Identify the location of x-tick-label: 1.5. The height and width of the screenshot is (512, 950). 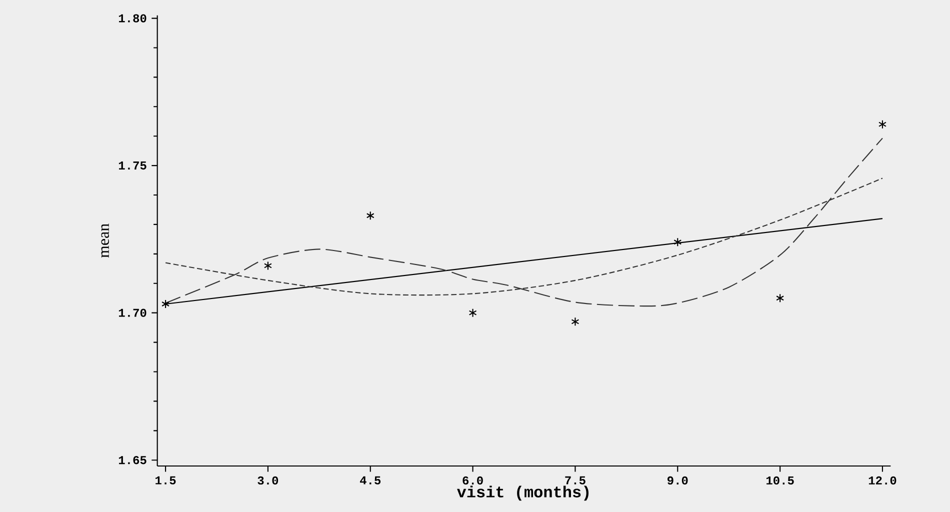
(166, 480).